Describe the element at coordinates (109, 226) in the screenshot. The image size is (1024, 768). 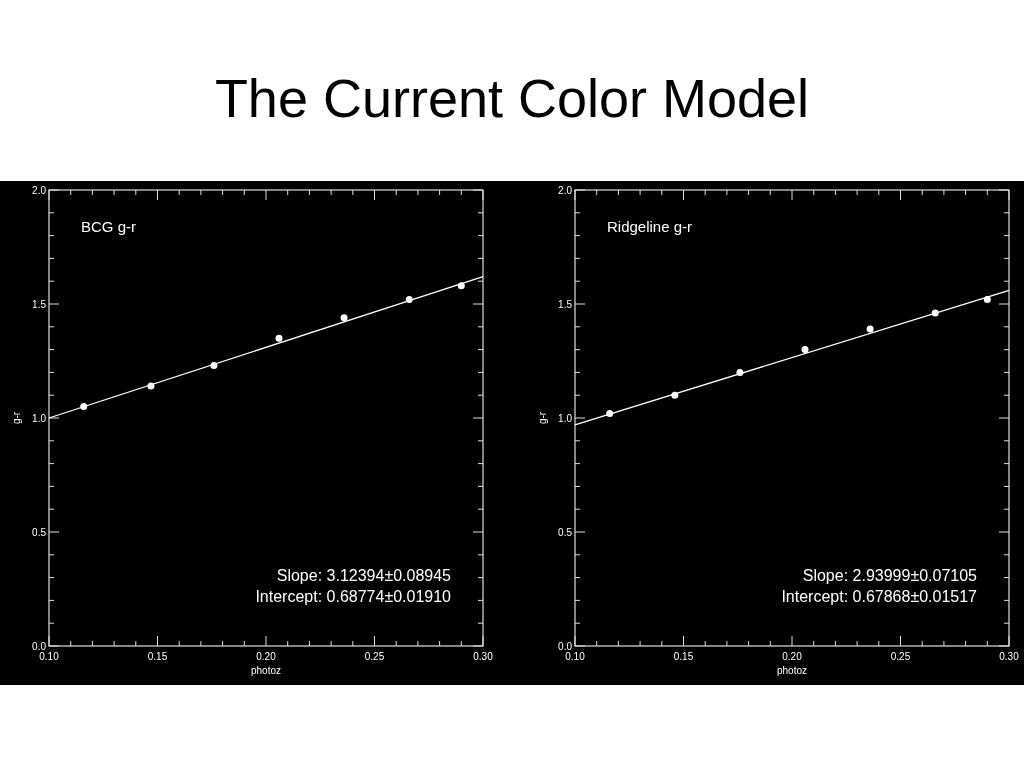
I see `annotation: BCG g-r` at that location.